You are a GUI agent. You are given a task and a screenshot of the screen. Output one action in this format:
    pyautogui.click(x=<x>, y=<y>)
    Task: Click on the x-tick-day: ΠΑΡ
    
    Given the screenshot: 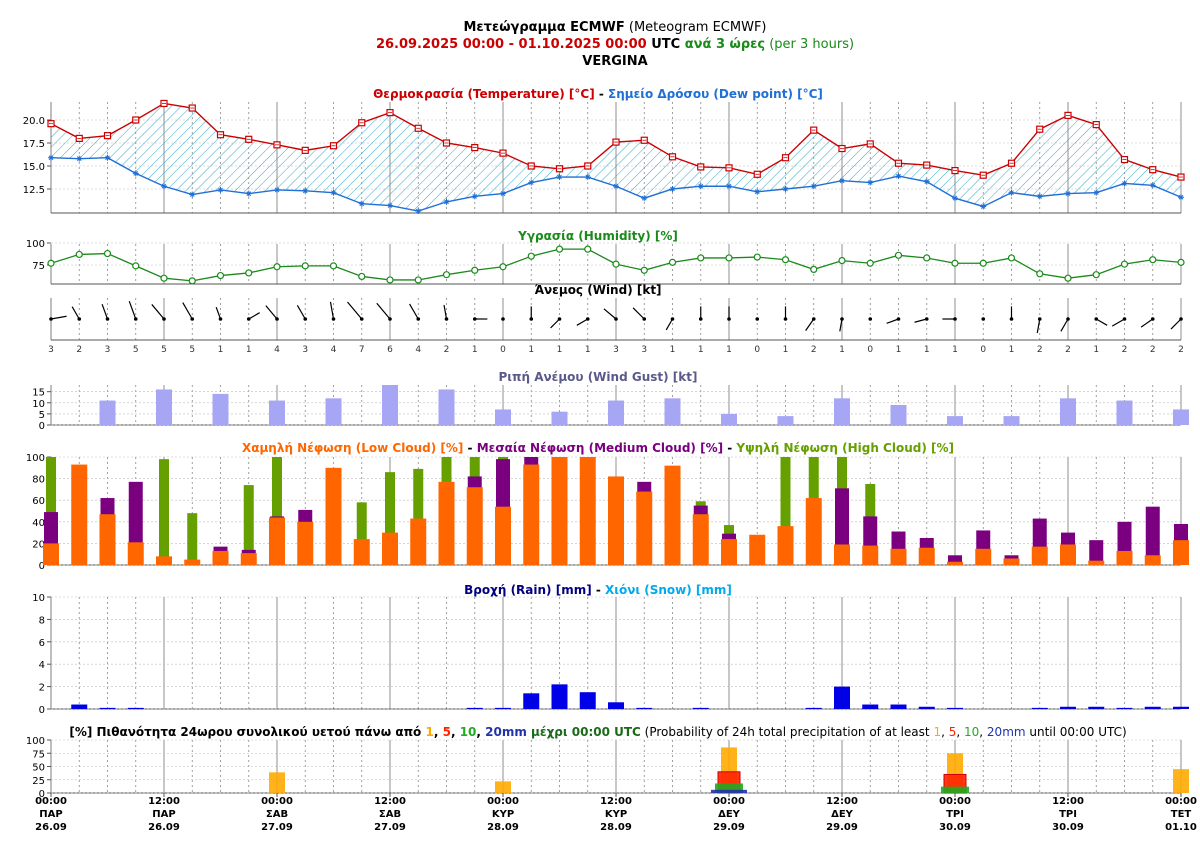 What is the action you would take?
    pyautogui.click(x=50, y=814)
    